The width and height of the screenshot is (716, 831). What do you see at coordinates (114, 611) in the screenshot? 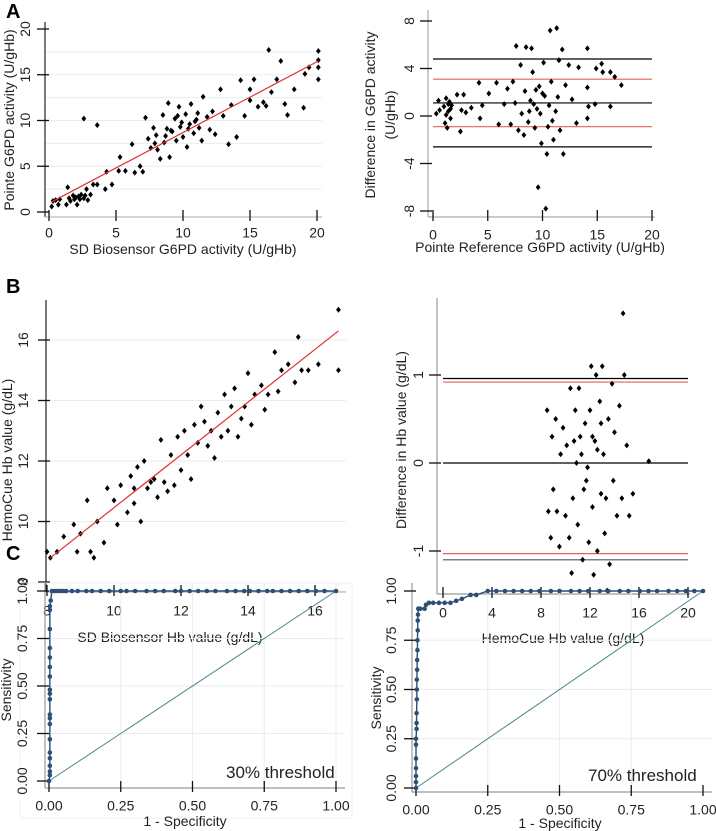
I see `x-tick-label: 10` at bounding box center [114, 611].